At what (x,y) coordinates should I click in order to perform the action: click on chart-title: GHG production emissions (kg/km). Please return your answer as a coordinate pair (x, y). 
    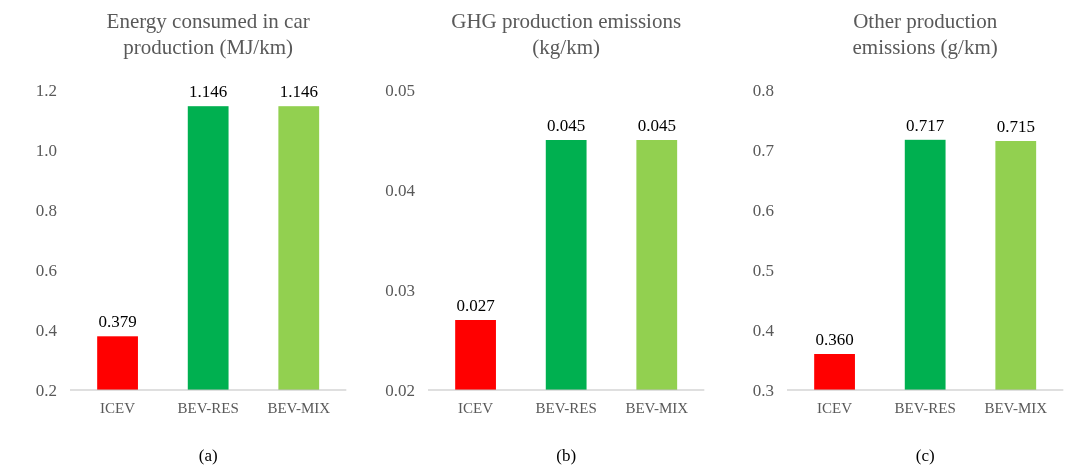
    Looking at the image, I should click on (566, 34).